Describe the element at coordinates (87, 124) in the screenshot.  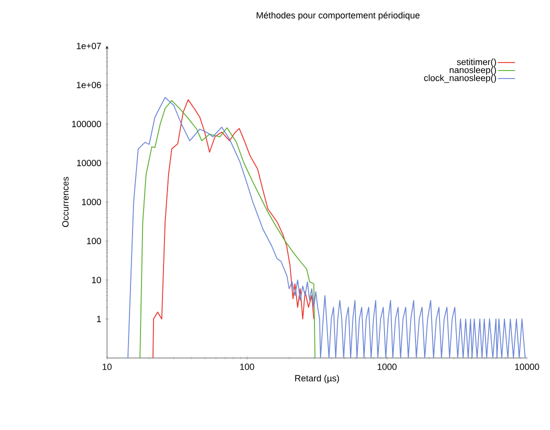
I see `y-tick-label: 100000` at that location.